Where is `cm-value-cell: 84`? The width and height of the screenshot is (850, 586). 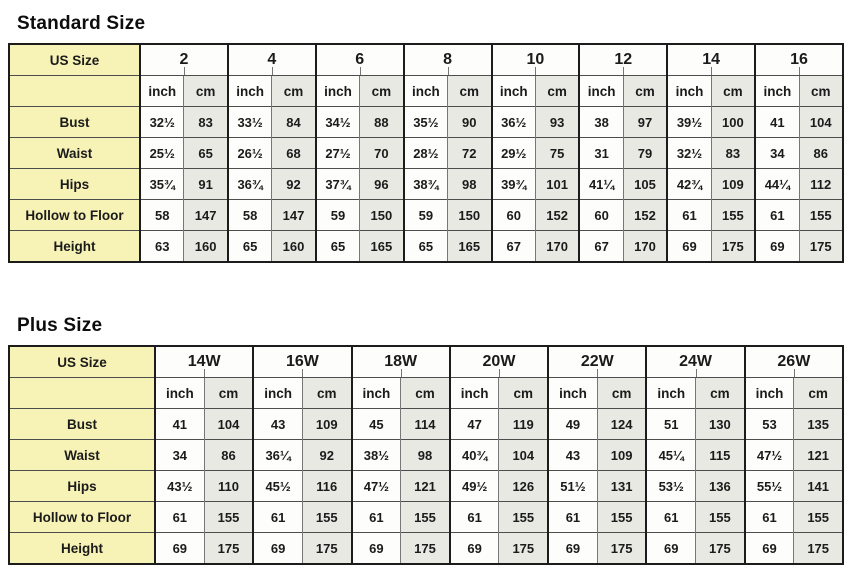 cm-value-cell: 84 is located at coordinates (293, 122).